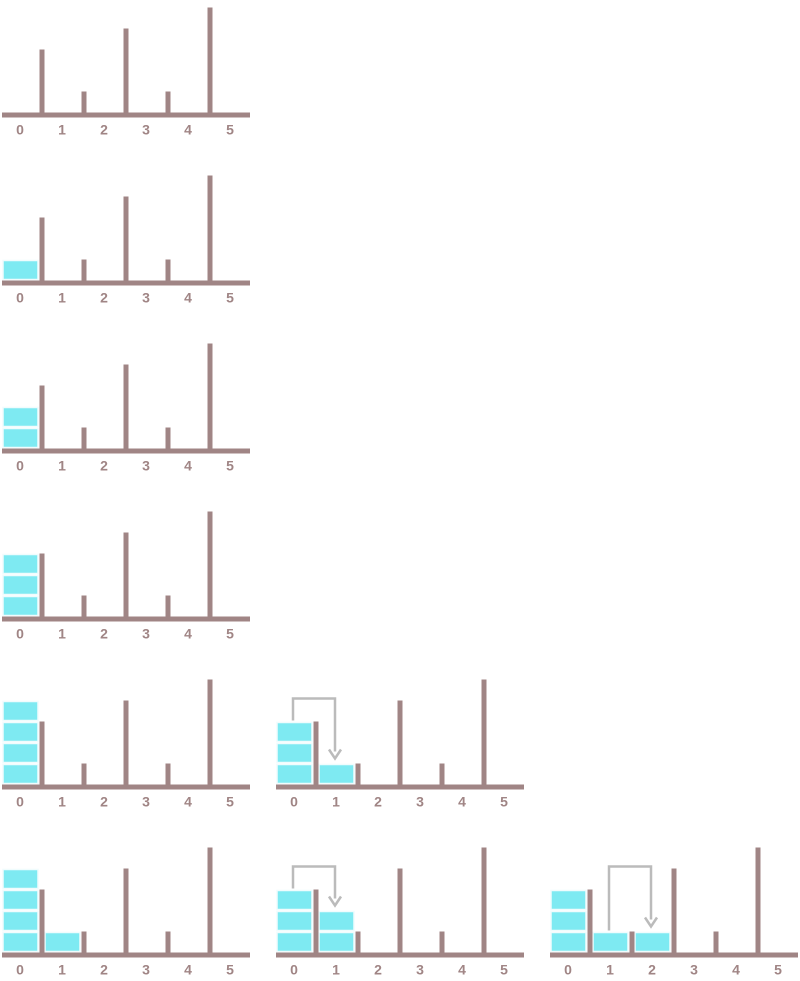  I want to click on step-panel-6-3: 0 1 2 3 4 5, so click(674, 912).